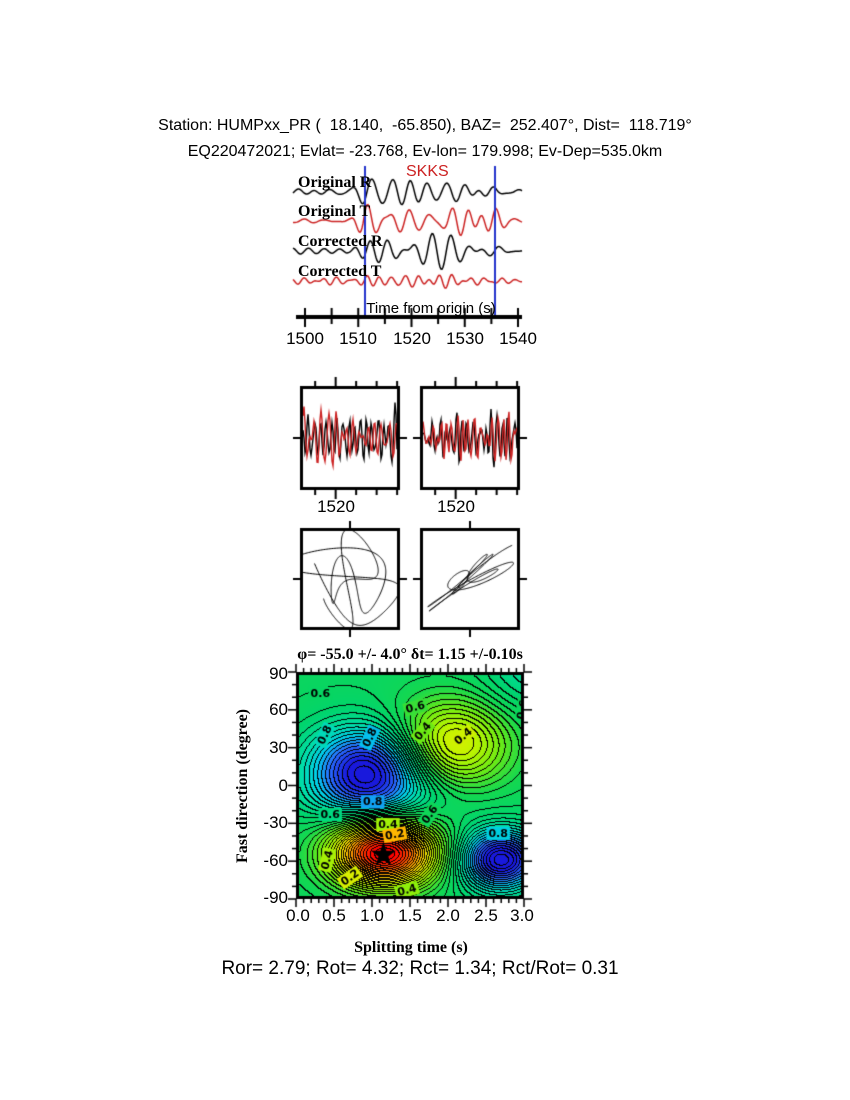 This screenshot has height=1100, width=850. Describe the element at coordinates (465, 338) in the screenshot. I see `time-tick-1530: 1530` at that location.